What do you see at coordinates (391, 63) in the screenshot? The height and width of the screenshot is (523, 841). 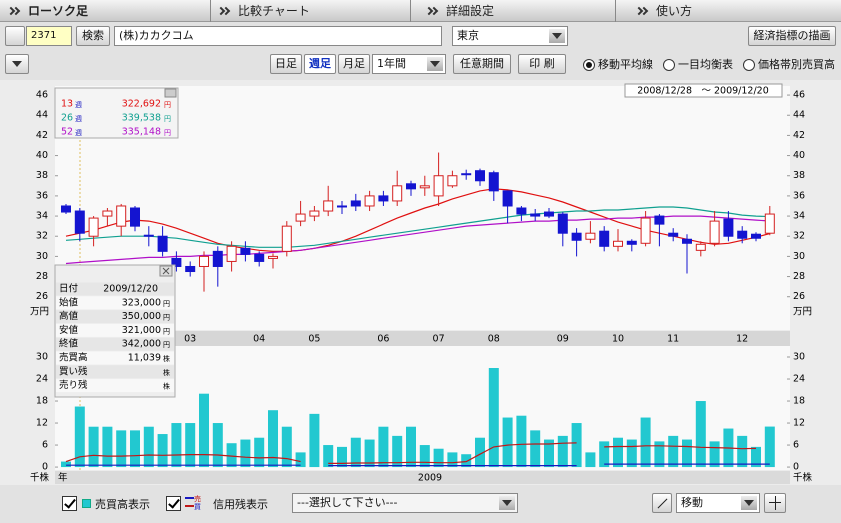 I see `range: 1年間` at bounding box center [391, 63].